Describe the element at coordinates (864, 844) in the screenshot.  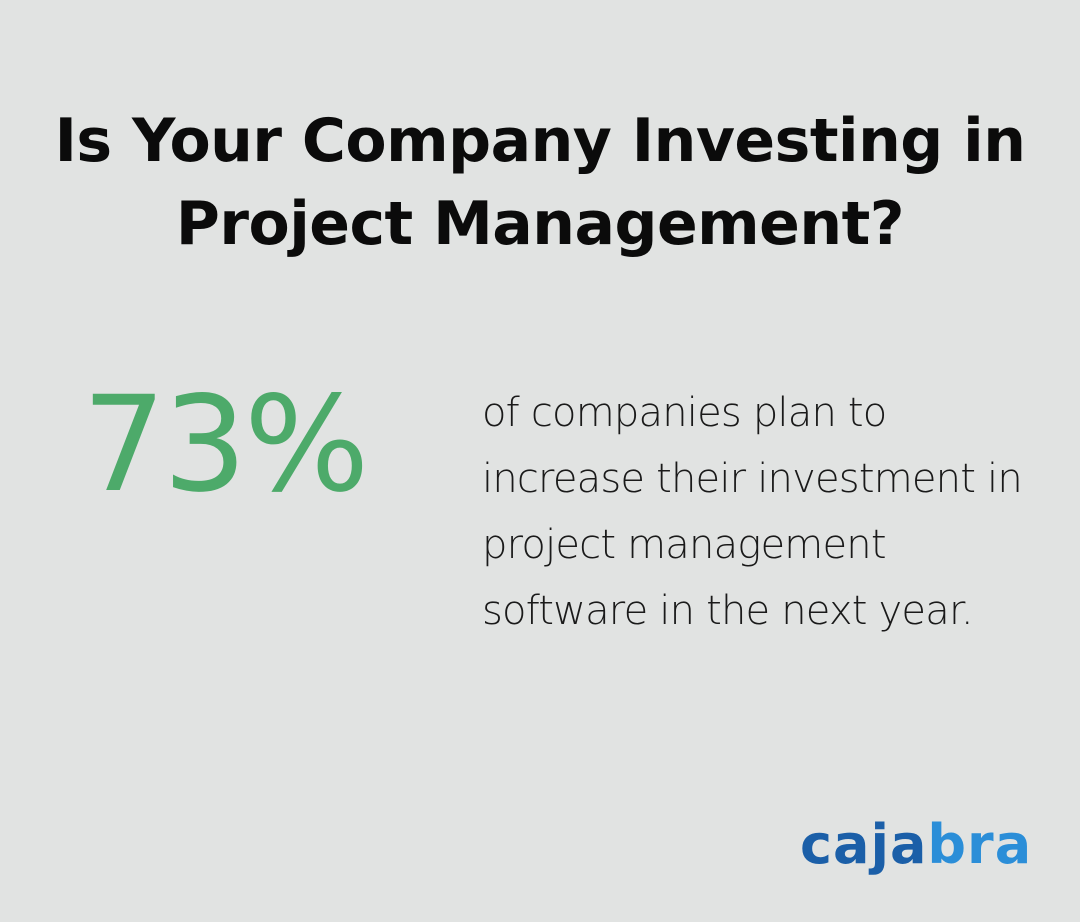
I see `logo-text-part-1: caja` at that location.